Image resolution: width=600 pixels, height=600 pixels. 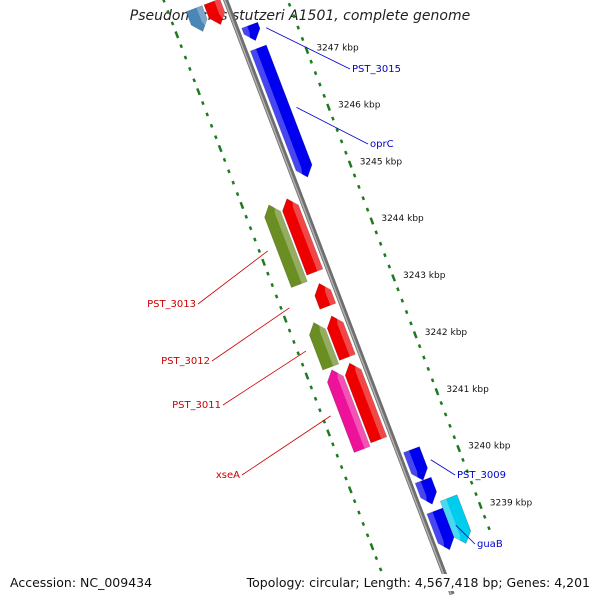 What do you see at coordinates (424, 276) in the screenshot?
I see `kbp-label: 3243 kbp` at bounding box center [424, 276].